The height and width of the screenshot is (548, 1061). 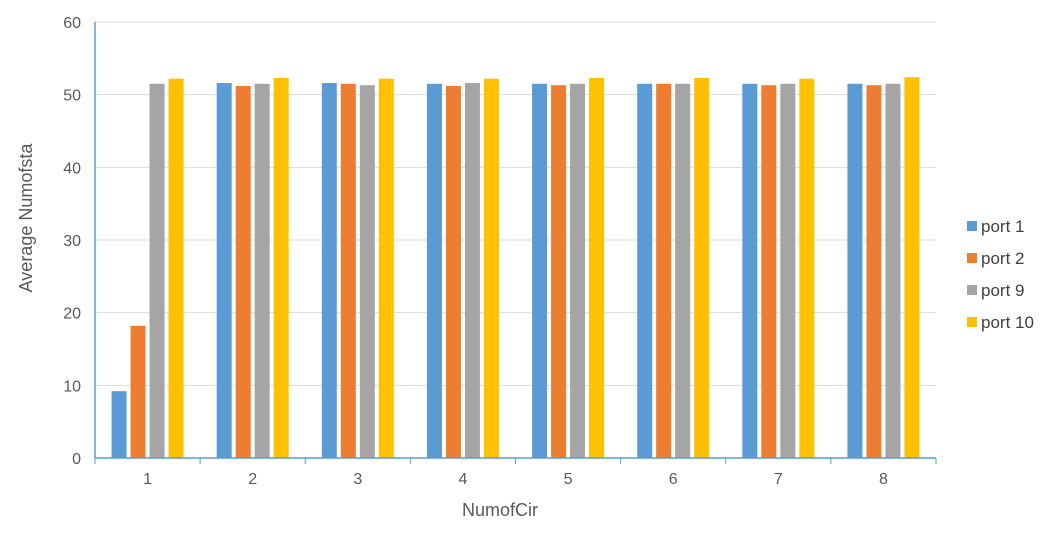 What do you see at coordinates (357, 479) in the screenshot?
I see `x-tick-label: 3` at bounding box center [357, 479].